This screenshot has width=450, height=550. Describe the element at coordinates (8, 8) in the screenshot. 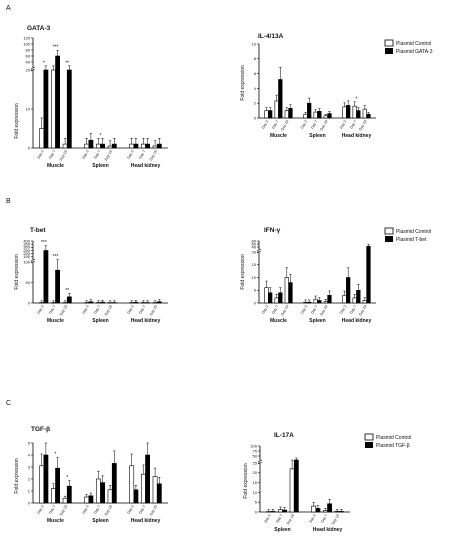

I see `panel-letter-a: A` at that location.